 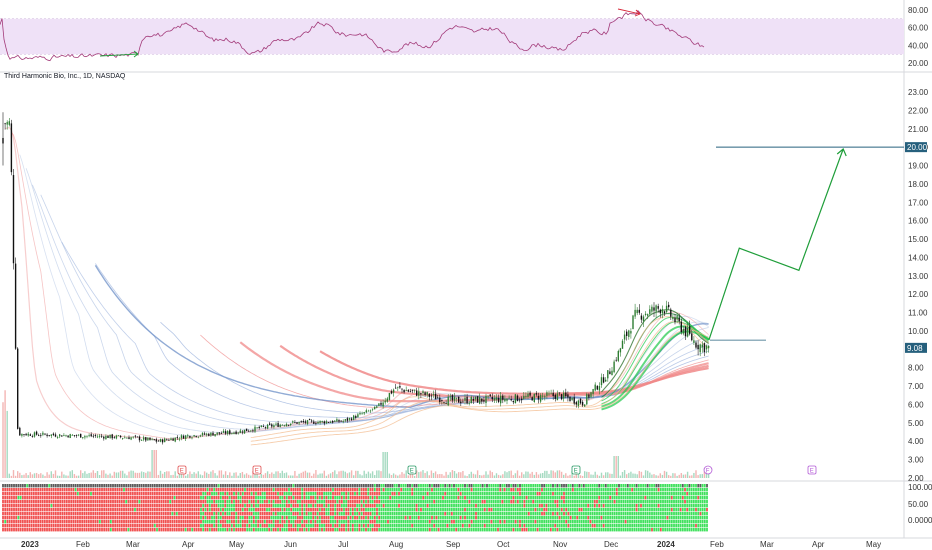 I want to click on price-tick-label: 15.00, so click(x=918, y=239).